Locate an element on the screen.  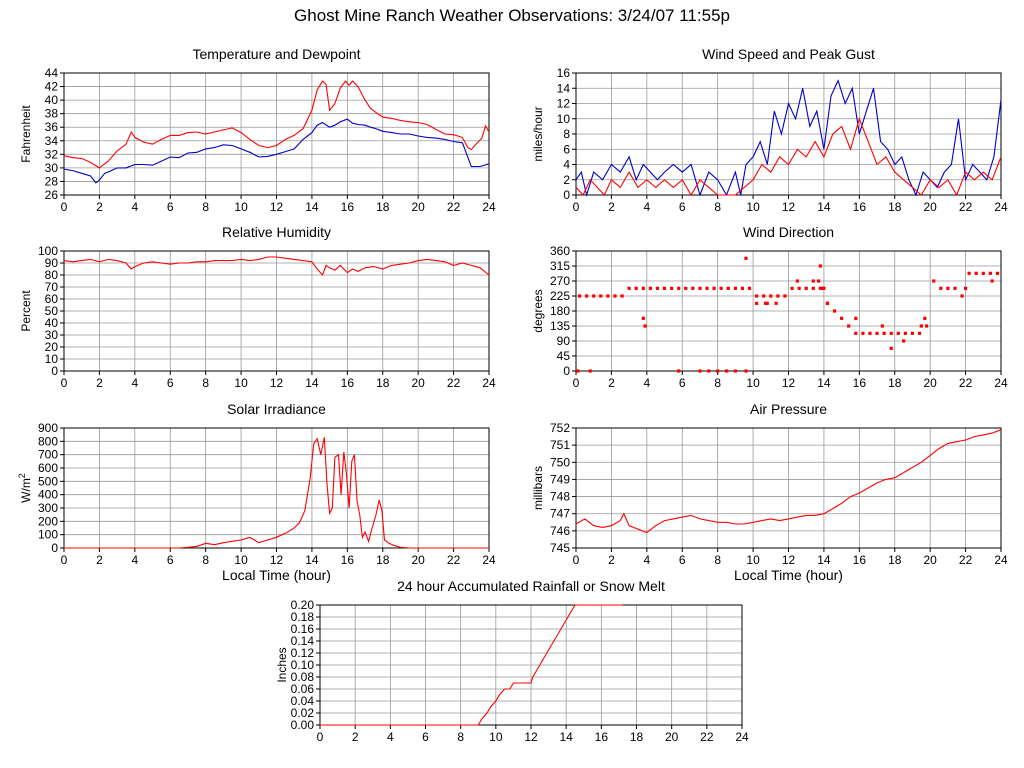
x-axis-label: Local Time (hour) is located at coordinates (788, 575).